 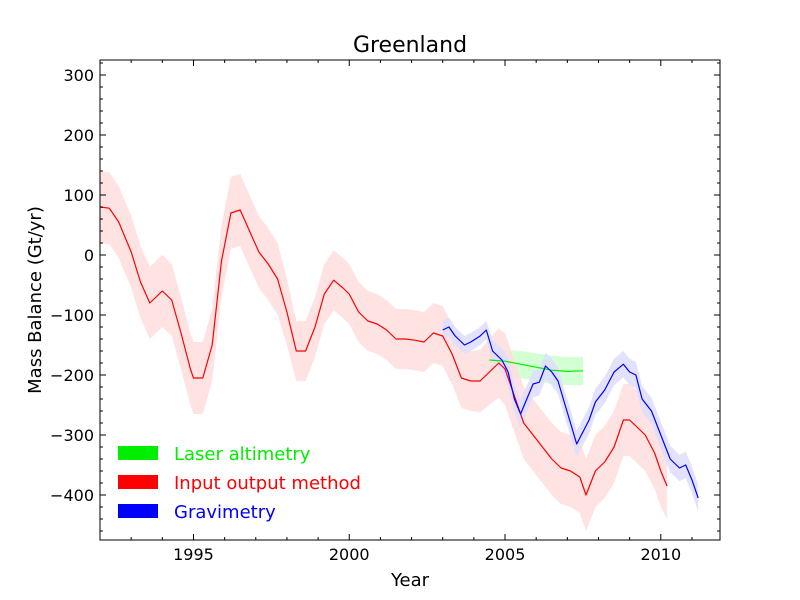 What do you see at coordinates (35, 300) in the screenshot?
I see `y-axis-title: Mass Balance (Gt/yr)` at bounding box center [35, 300].